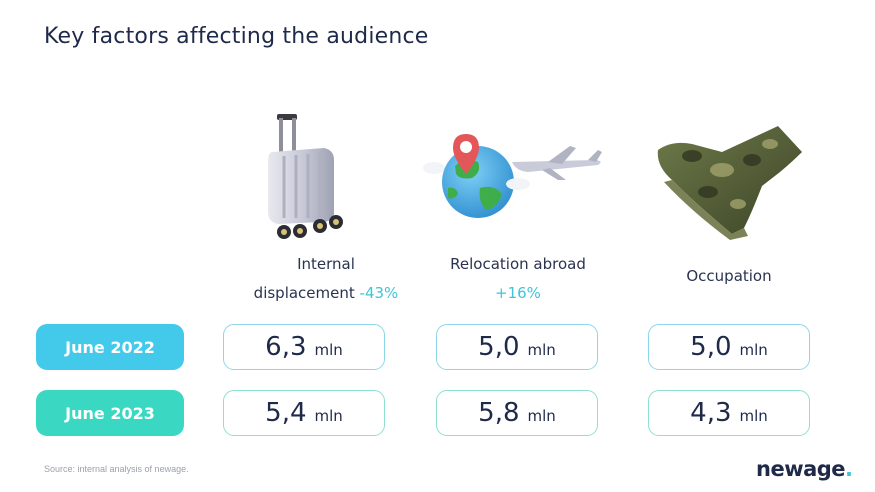  Describe the element at coordinates (236, 36) in the screenshot. I see `page-title: Key factors affecting the audience` at that location.